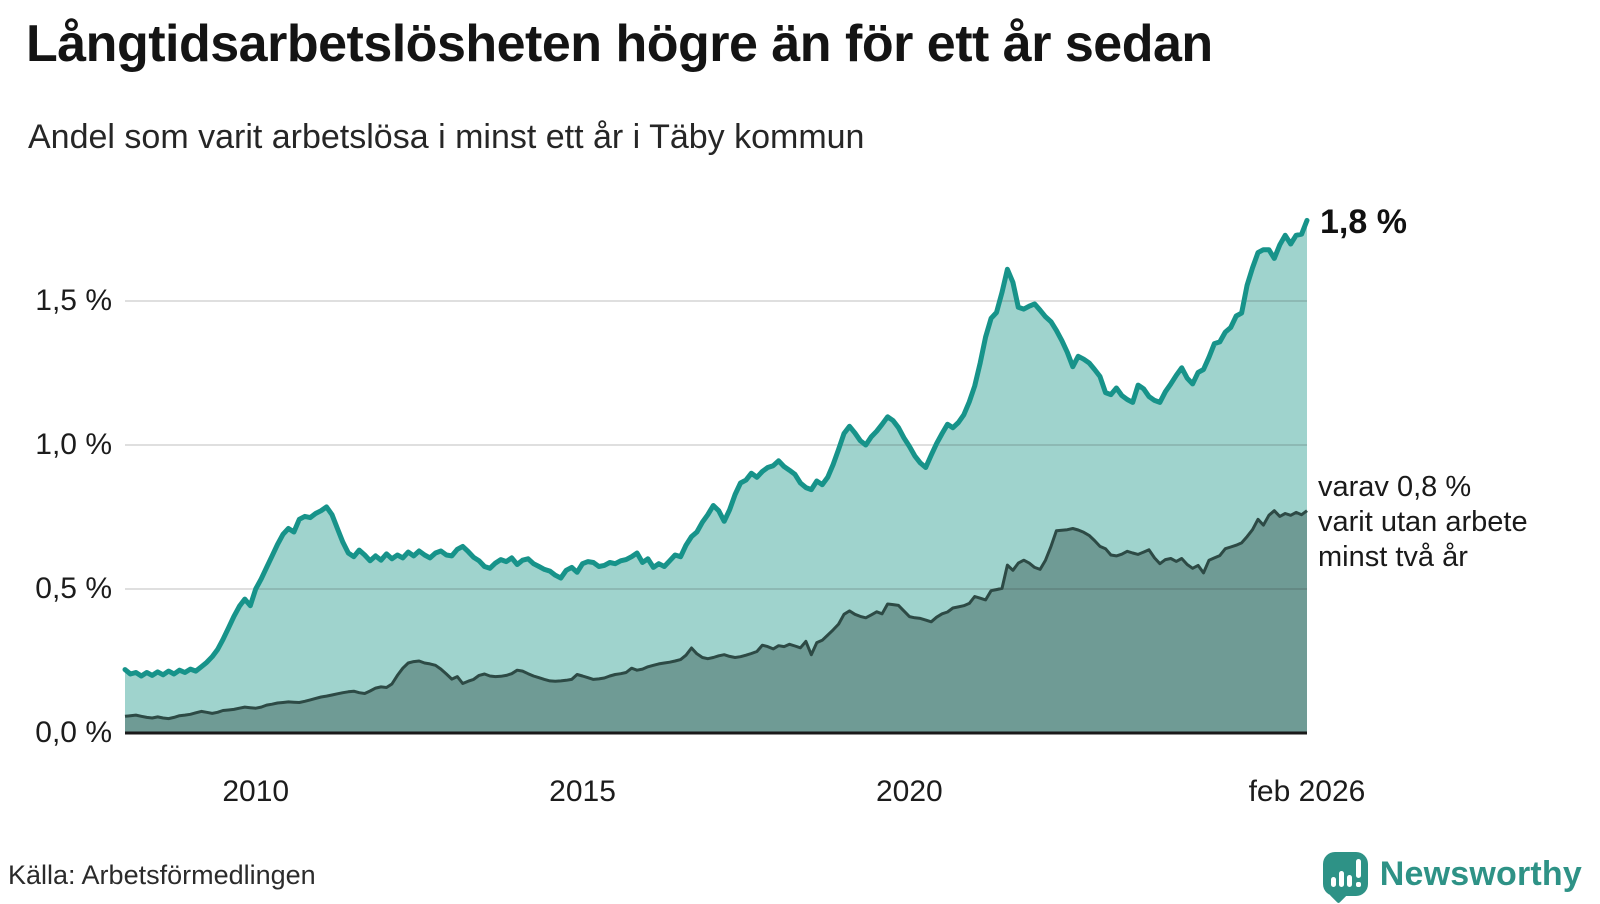 This screenshot has width=1600, height=904. What do you see at coordinates (162, 875) in the screenshot?
I see `source-note: Källa: Arbetsförmedlingen` at bounding box center [162, 875].